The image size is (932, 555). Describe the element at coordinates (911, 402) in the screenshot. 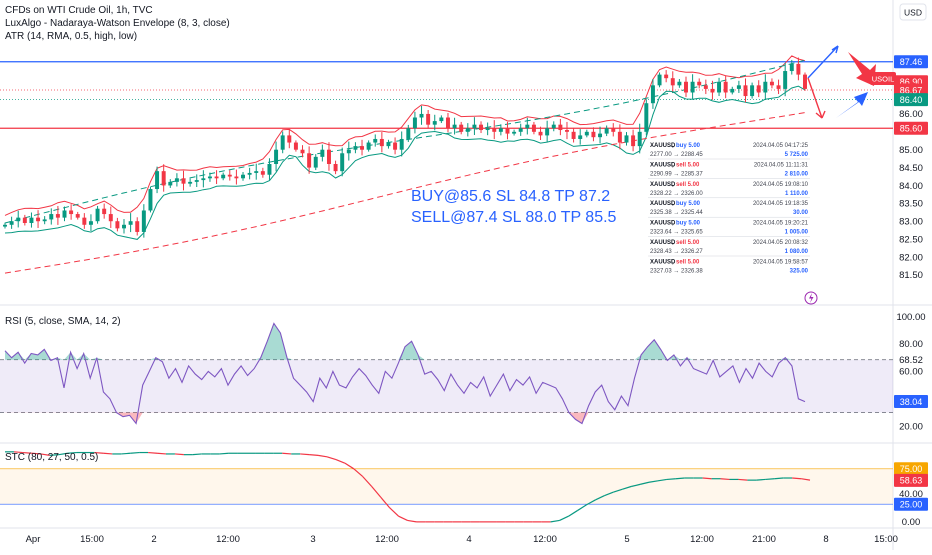

I see `rsi-current-badge` at that location.